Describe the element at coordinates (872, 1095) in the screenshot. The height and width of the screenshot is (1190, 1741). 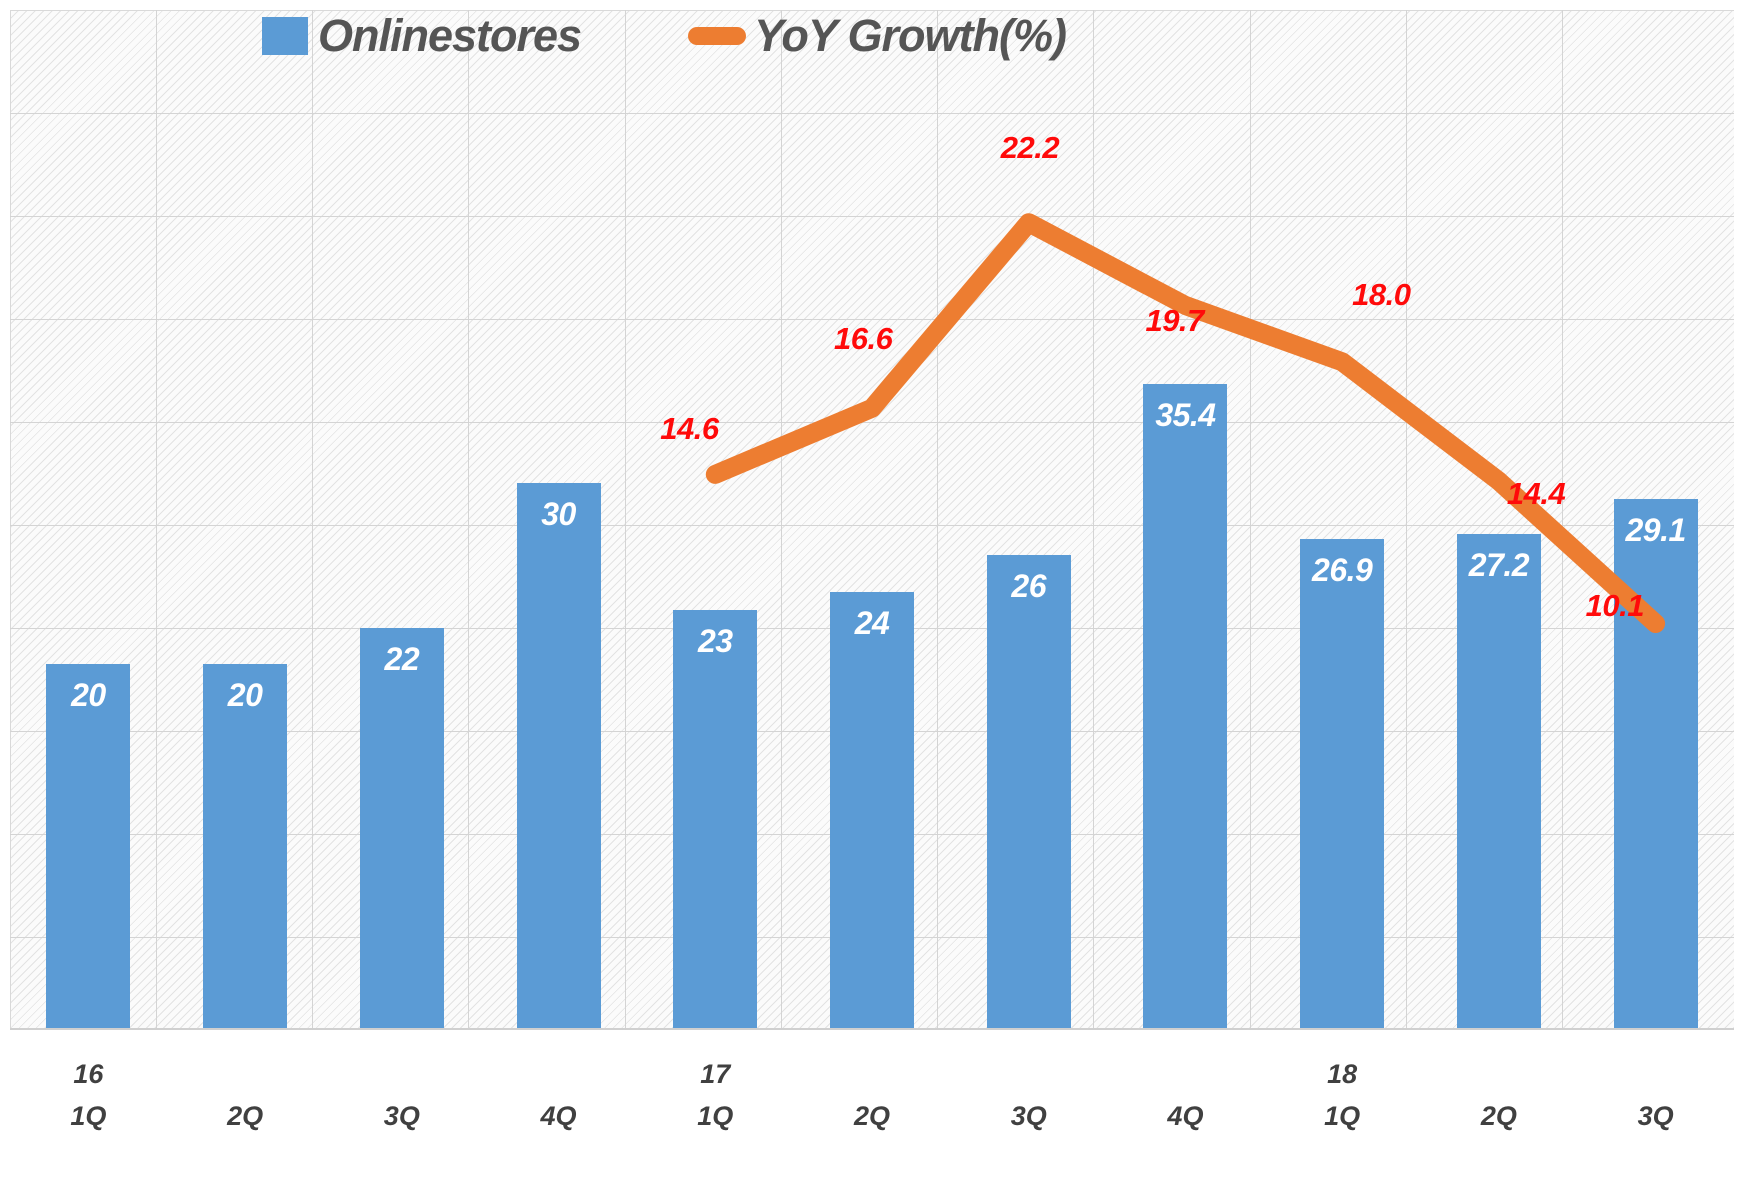
I see `x-tick-6: 2Q` at that location.